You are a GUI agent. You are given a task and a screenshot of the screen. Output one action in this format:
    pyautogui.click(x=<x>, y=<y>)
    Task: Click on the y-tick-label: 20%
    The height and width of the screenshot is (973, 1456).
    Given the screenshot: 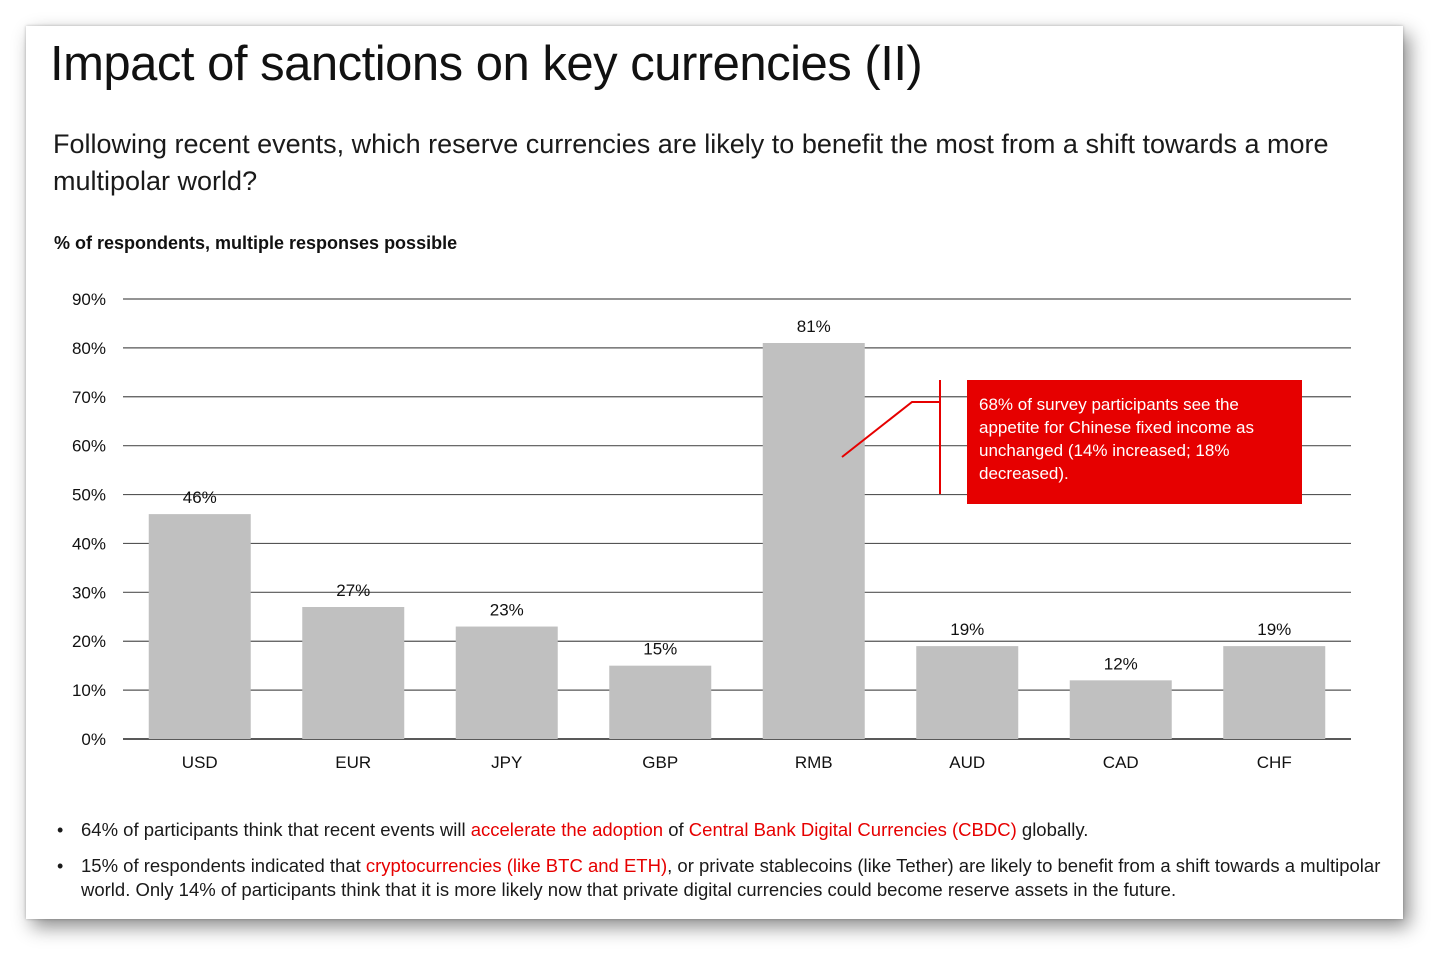 What is the action you would take?
    pyautogui.click(x=89, y=641)
    